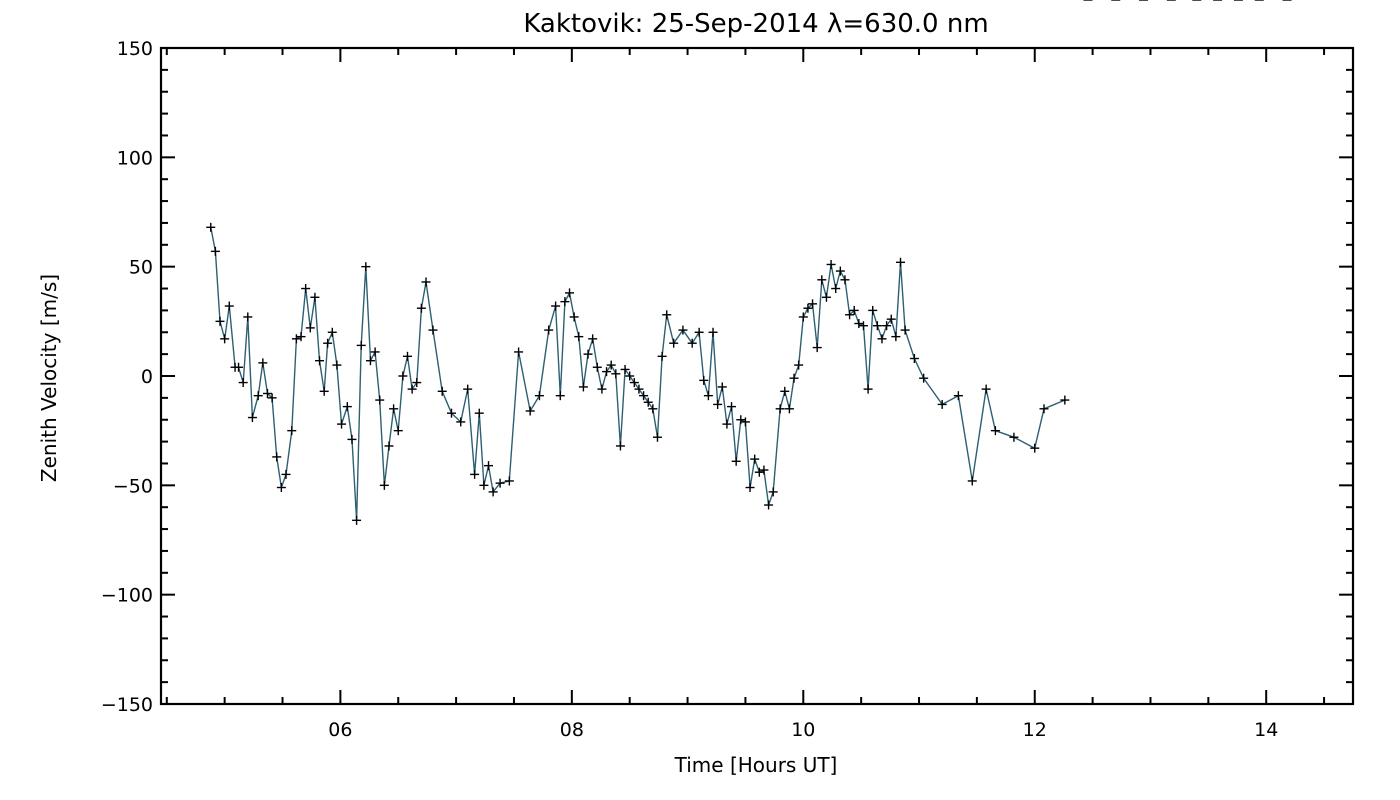  What do you see at coordinates (755, 24) in the screenshot?
I see `chart-title: Kaktovik: 25-Sep-2014 λ=630.0 nm` at bounding box center [755, 24].